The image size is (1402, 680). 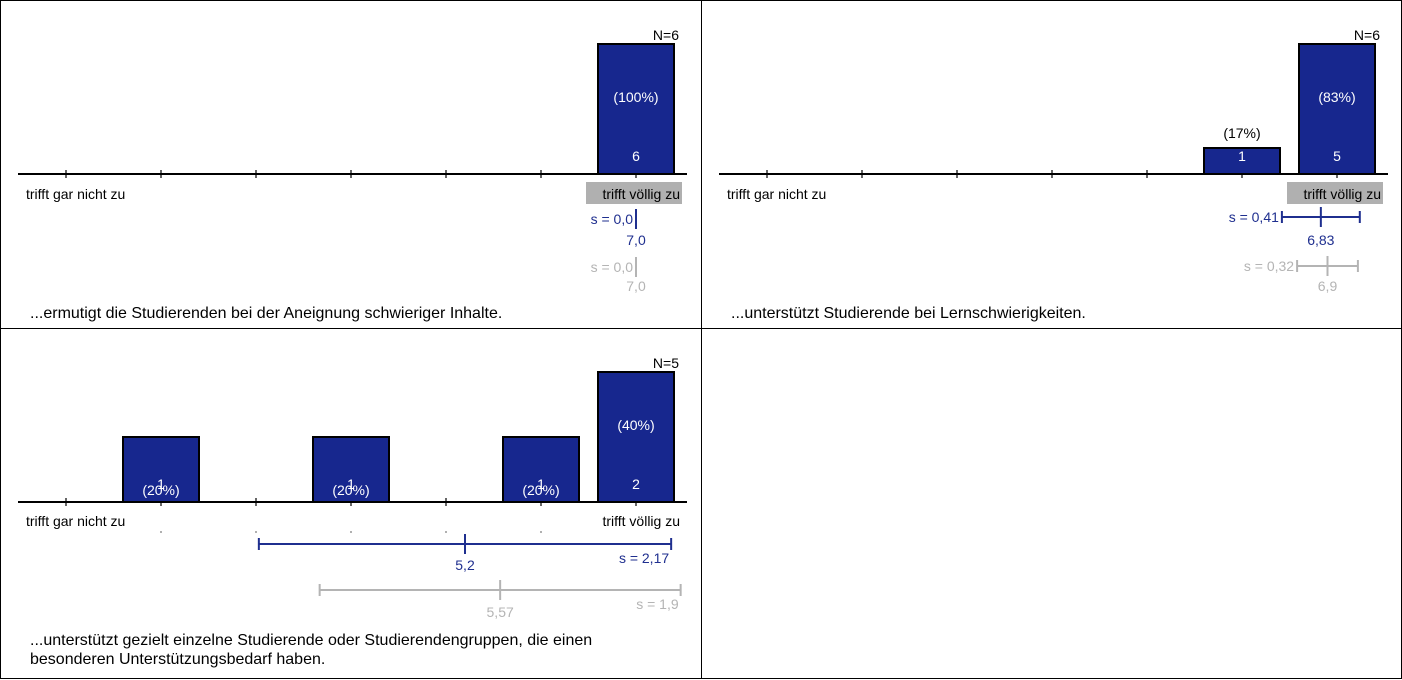 I want to click on chart-3-secondary-sd-label: s = 1,9, so click(x=657, y=604).